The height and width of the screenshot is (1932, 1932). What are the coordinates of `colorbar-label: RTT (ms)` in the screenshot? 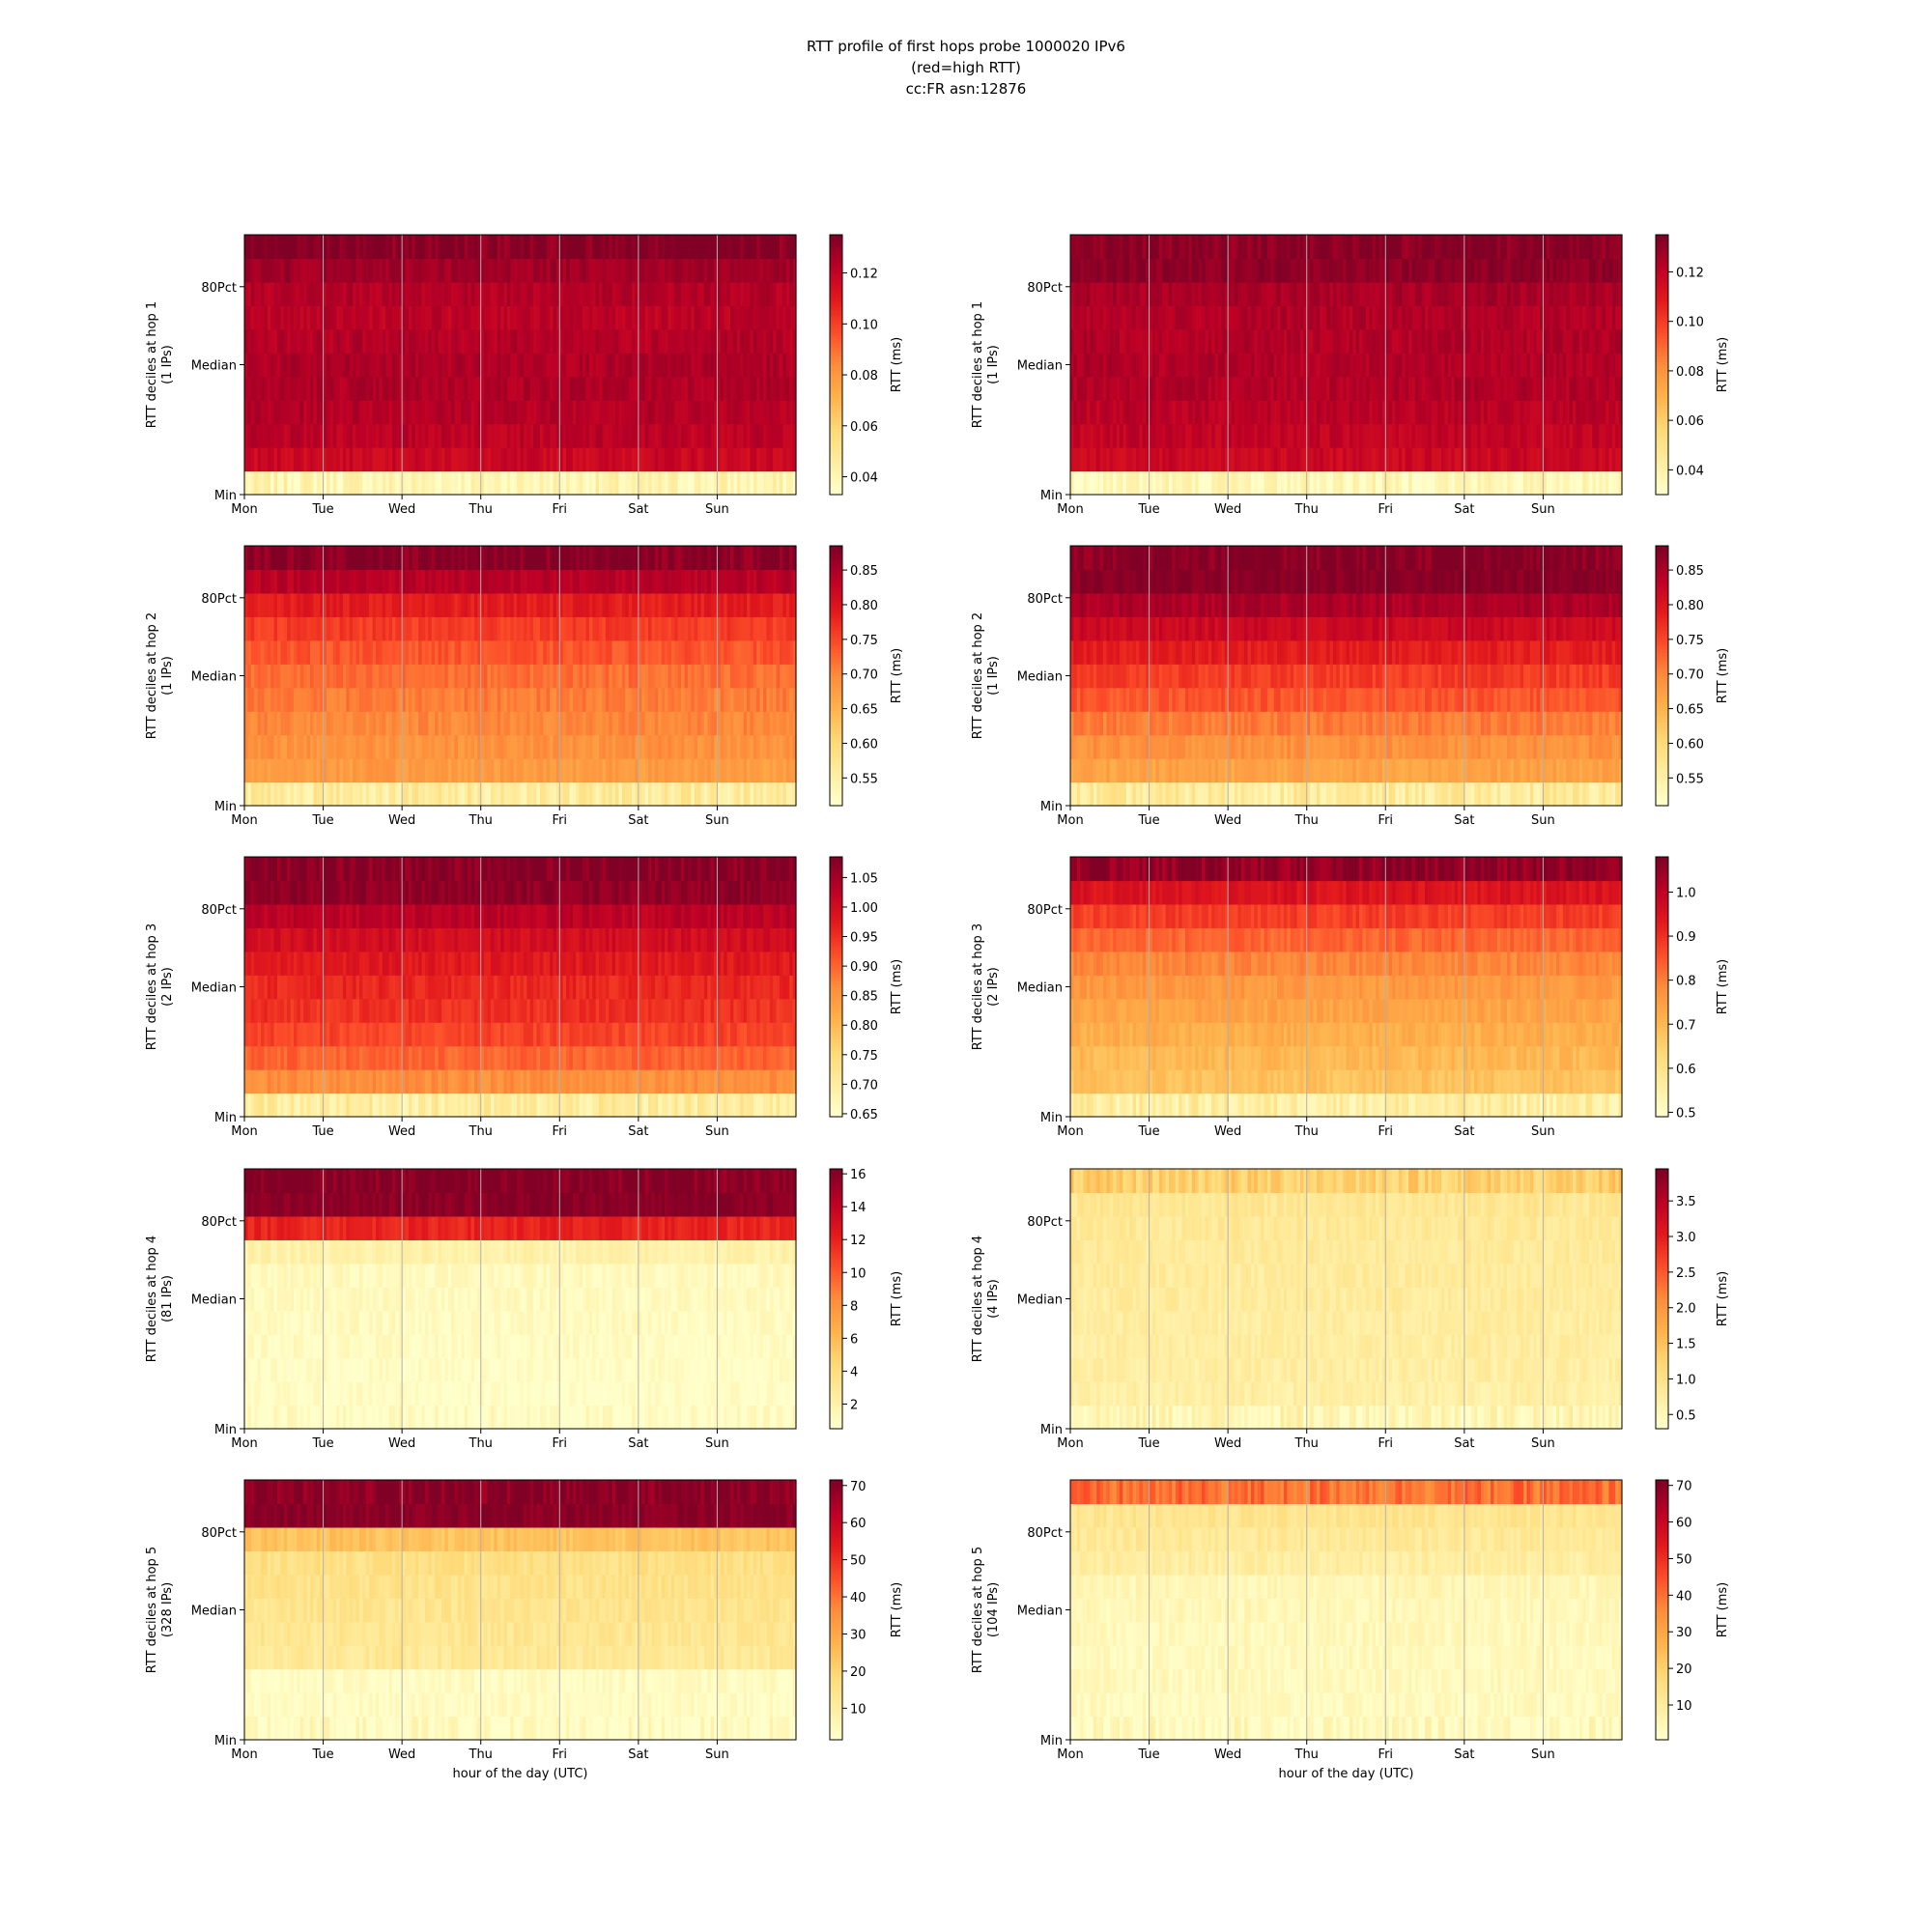 It's located at (897, 364).